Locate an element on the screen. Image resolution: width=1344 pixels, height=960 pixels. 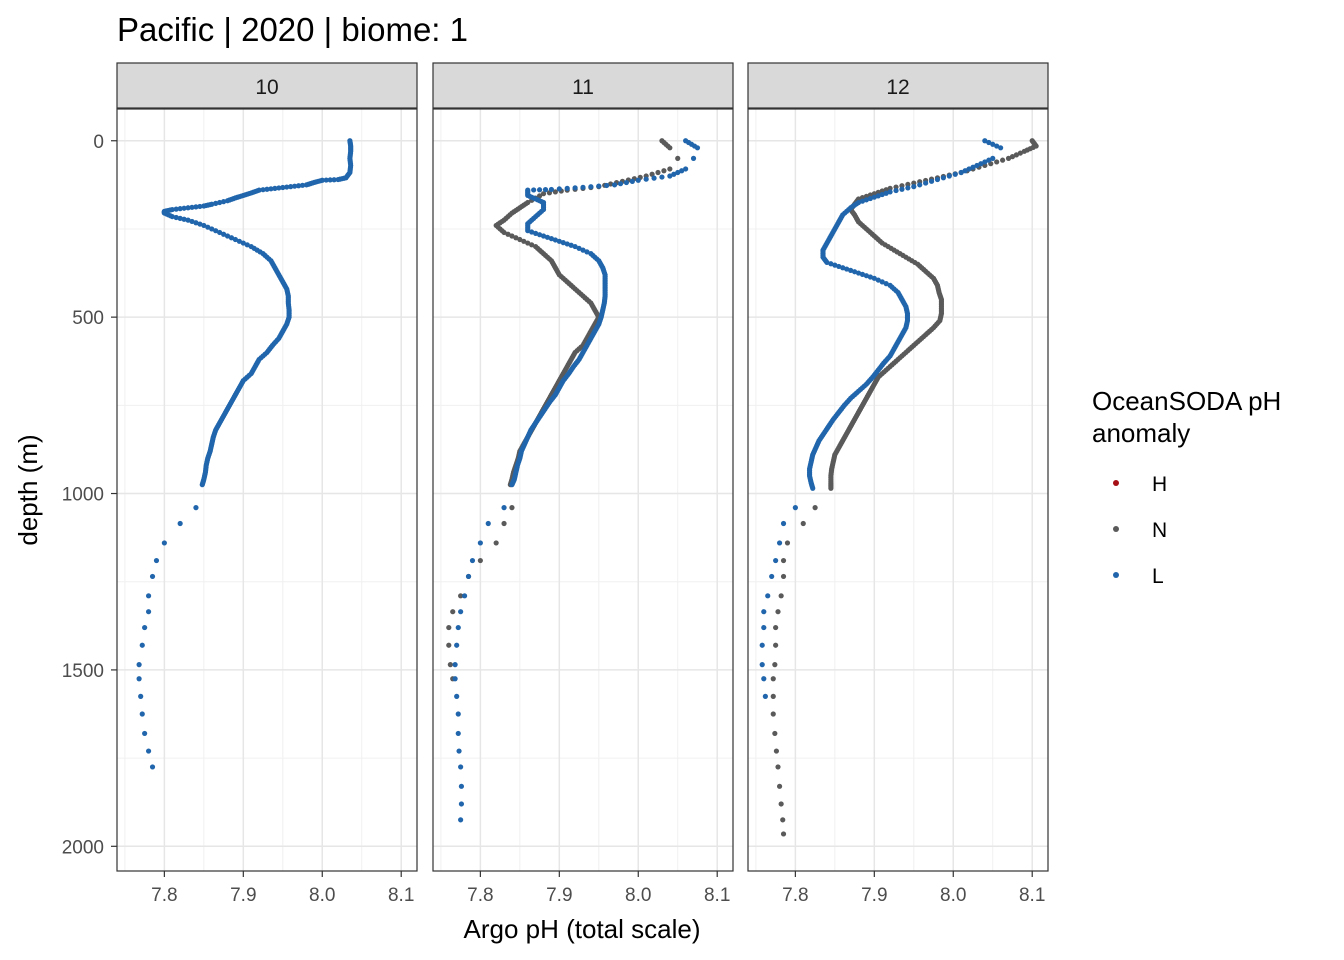
y-tick-label: 1000 is located at coordinates (83, 495).